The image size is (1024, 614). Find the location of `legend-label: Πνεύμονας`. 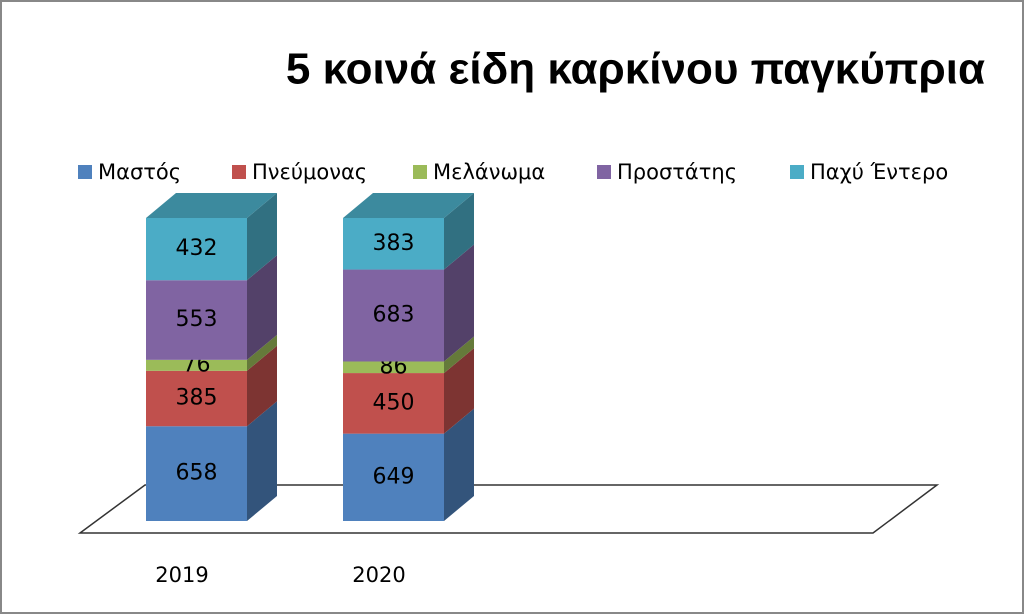

legend-label: Πνεύμονας is located at coordinates (309, 172).